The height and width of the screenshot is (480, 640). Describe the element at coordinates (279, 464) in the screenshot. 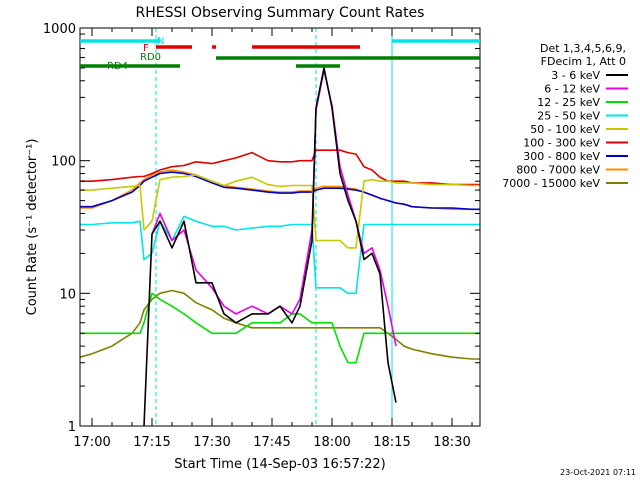

I see `x-axis-label: Start Time (14-Sep-03 16:57:22)` at that location.